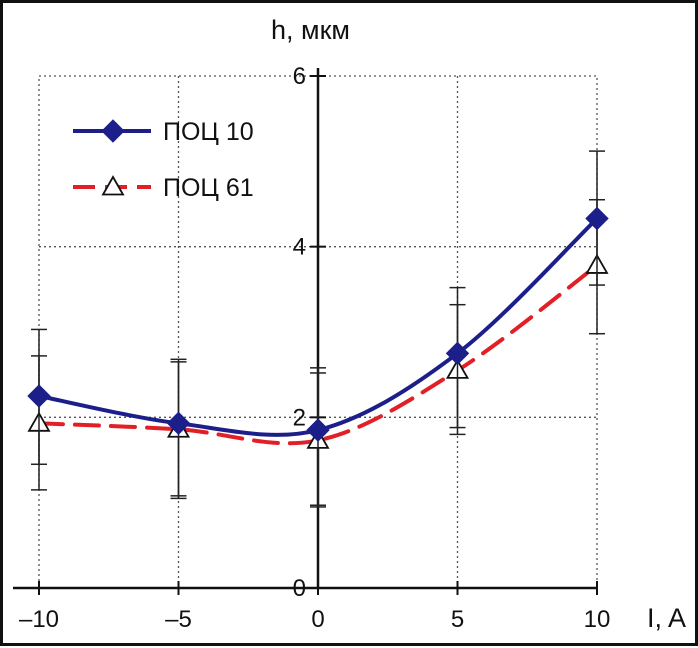 The width and height of the screenshot is (698, 648). Describe the element at coordinates (299, 588) in the screenshot. I see `y-tick-label: 0` at that location.